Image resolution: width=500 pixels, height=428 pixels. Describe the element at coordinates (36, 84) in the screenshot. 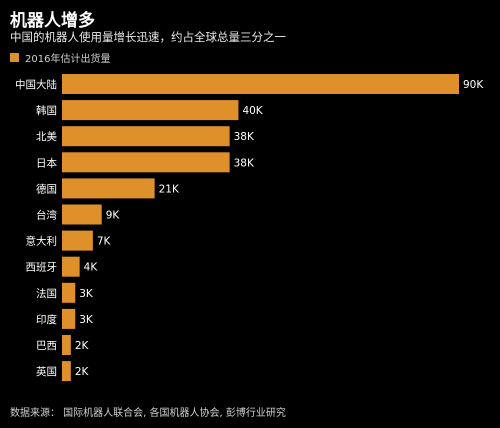

I see `category-label: 中国大陆` at that location.